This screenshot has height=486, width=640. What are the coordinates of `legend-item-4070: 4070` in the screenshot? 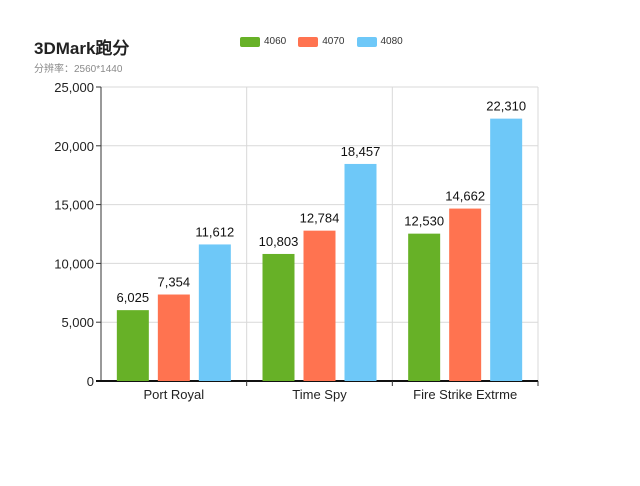 It's located at (321, 41).